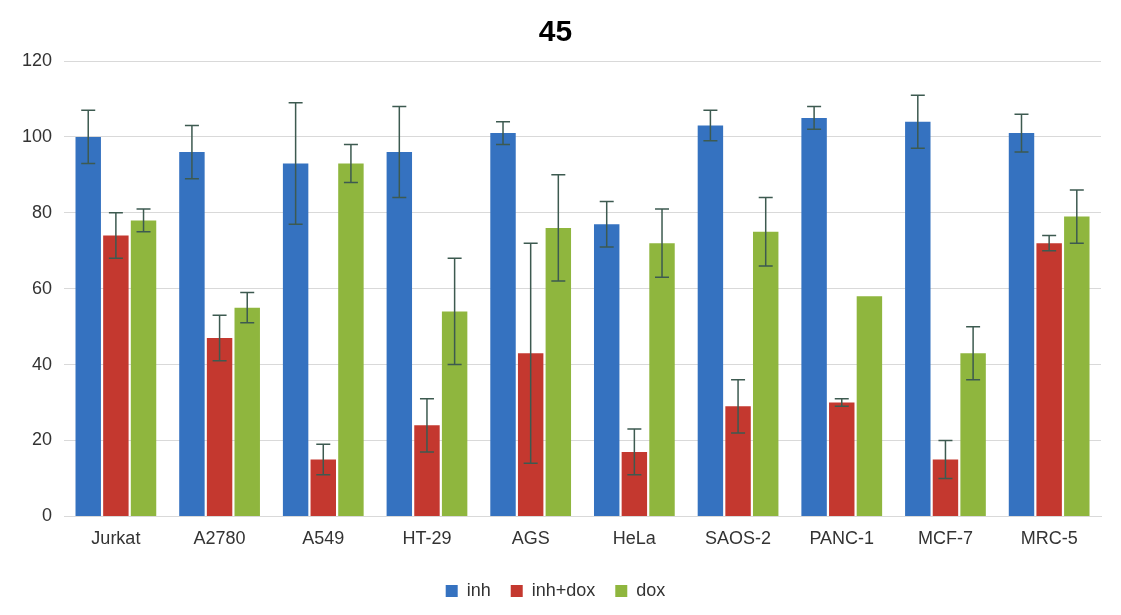 This screenshot has width=1121, height=615. Describe the element at coordinates (116, 538) in the screenshot. I see `x-tick-label: Jurkat` at that location.